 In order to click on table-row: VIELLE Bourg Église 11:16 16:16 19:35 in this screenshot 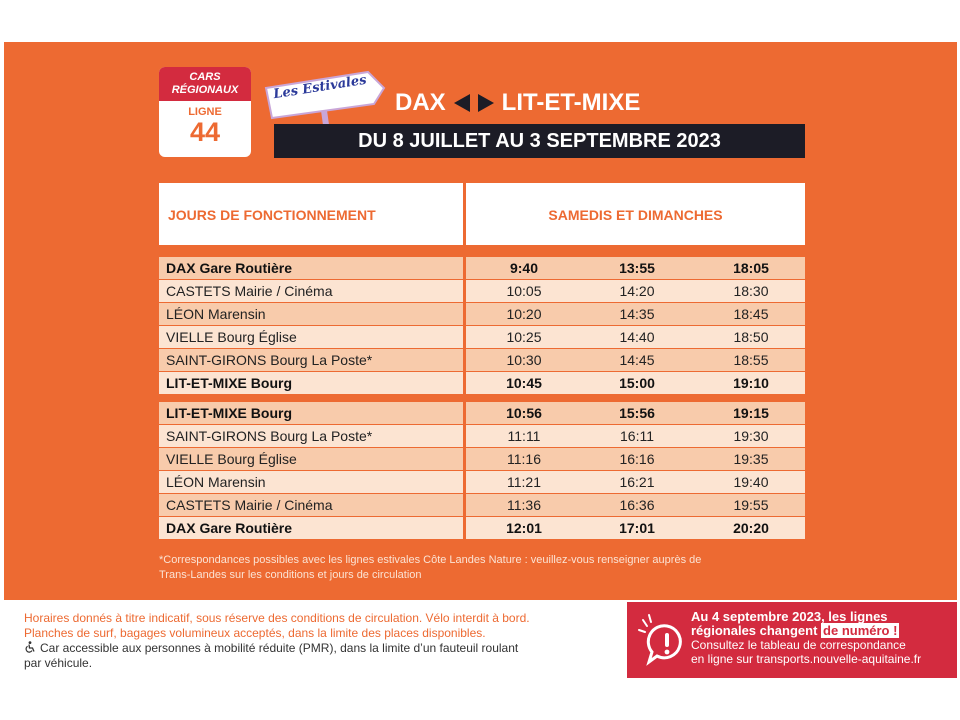, I will do `click(482, 459)`.